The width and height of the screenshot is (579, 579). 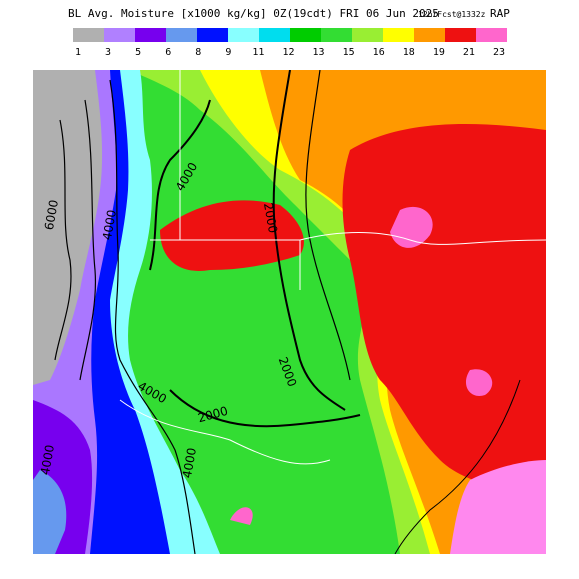 What do you see at coordinates (78, 52) in the screenshot?
I see `colorbar-label: 1` at bounding box center [78, 52].